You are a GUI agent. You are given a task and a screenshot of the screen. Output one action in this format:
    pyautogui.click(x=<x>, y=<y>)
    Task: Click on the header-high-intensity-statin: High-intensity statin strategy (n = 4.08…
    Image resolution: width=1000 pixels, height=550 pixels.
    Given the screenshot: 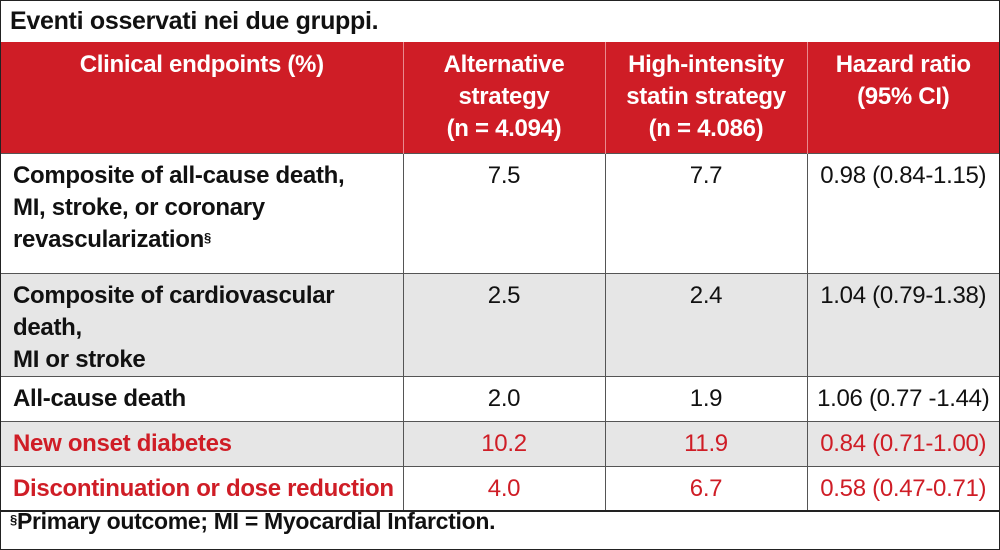 What is the action you would take?
    pyautogui.click(x=705, y=97)
    